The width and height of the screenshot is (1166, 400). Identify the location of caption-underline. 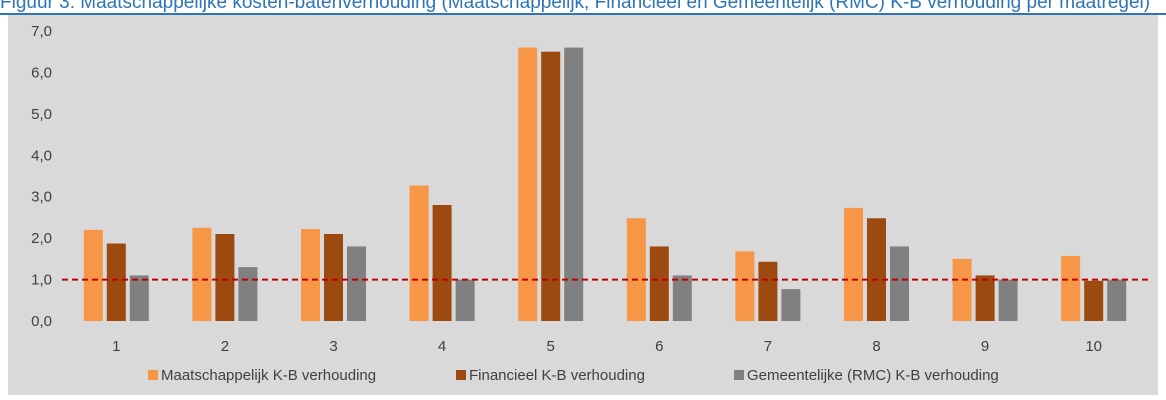
(583, 14).